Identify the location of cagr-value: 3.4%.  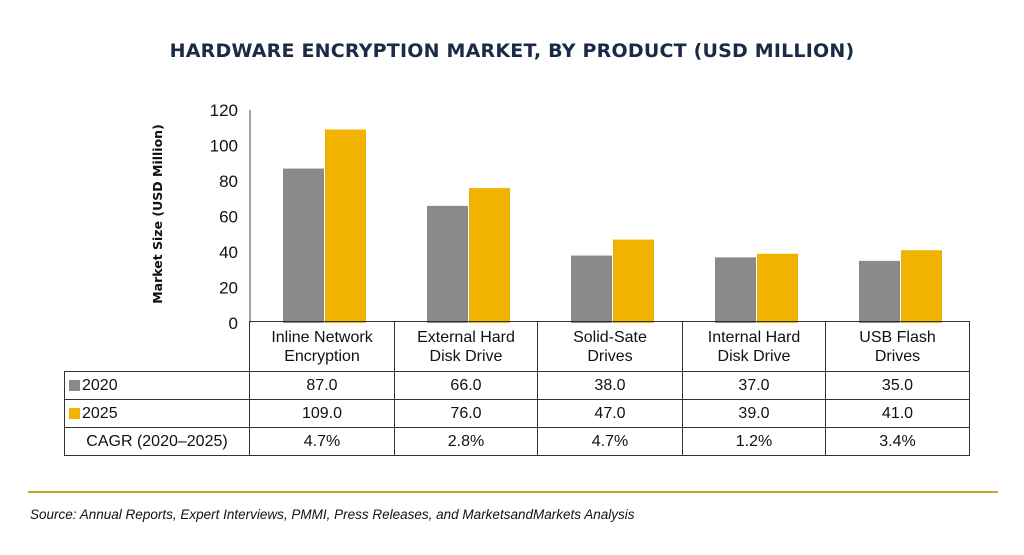
(897, 441).